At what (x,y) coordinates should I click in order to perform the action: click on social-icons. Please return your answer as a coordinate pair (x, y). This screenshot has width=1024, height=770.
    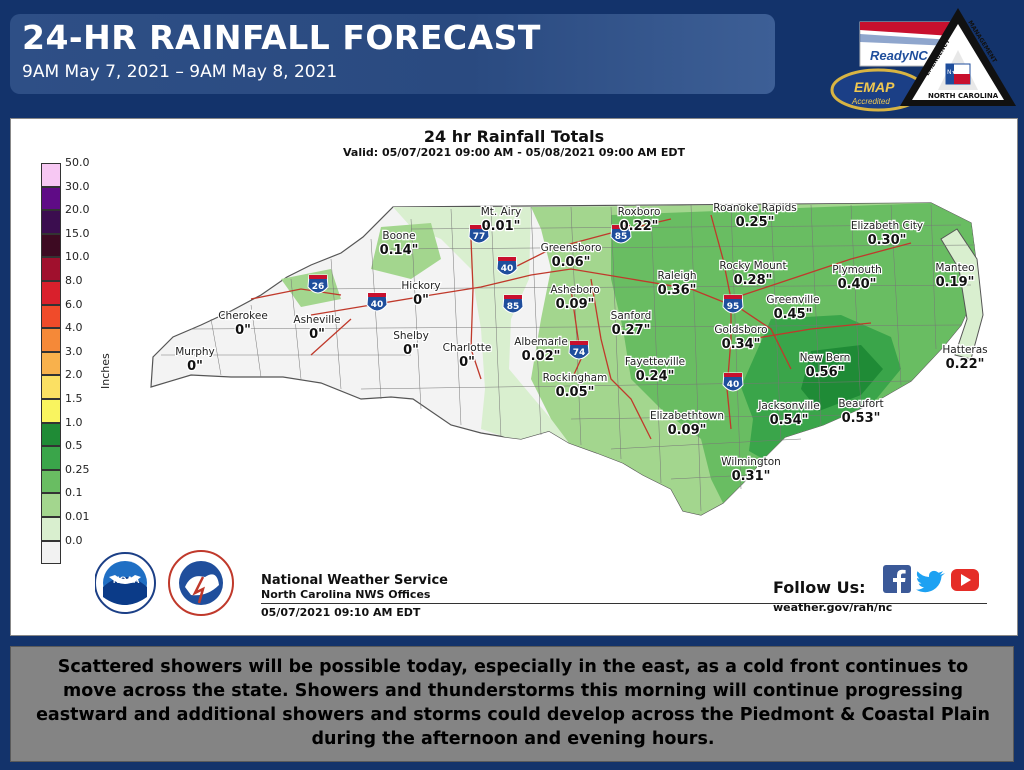
    Looking at the image, I should click on (931, 579).